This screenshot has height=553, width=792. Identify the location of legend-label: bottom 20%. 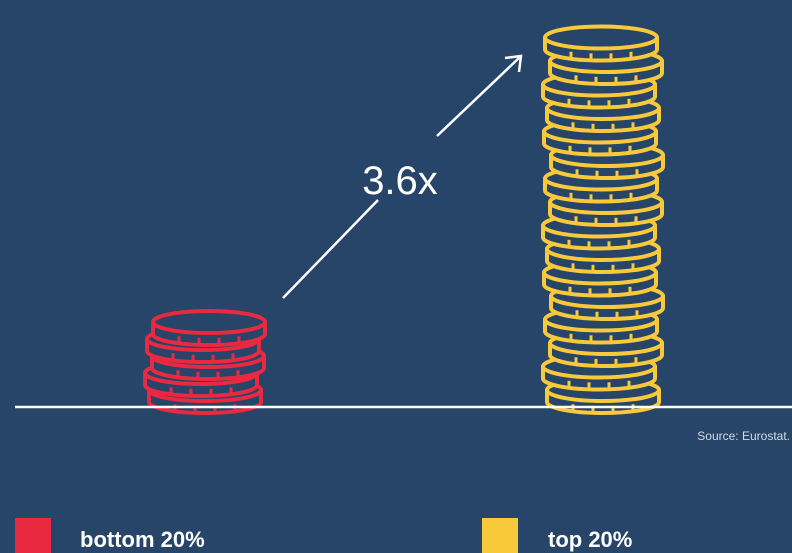
(142, 539).